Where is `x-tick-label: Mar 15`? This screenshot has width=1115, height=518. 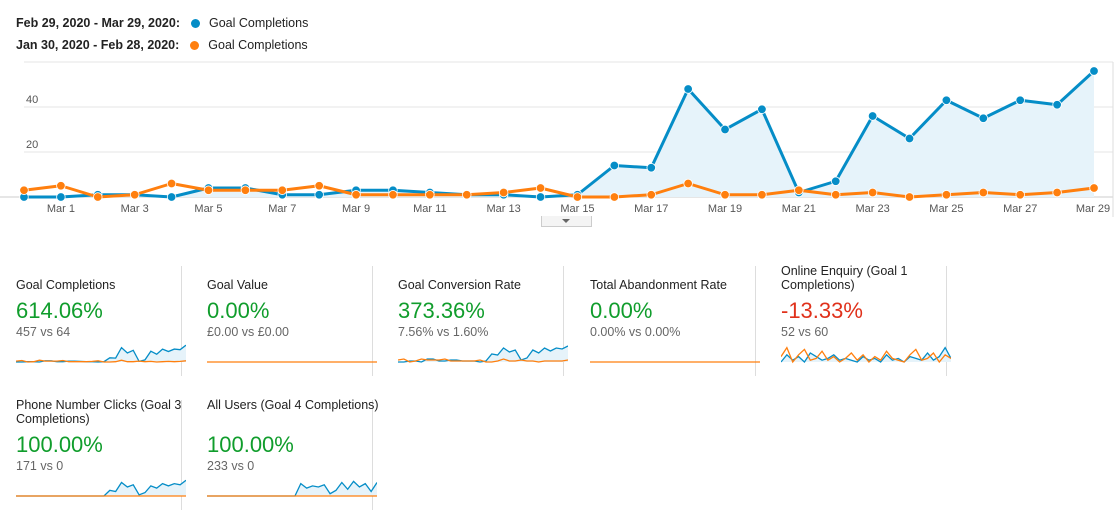 x-tick-label: Mar 15 is located at coordinates (577, 209).